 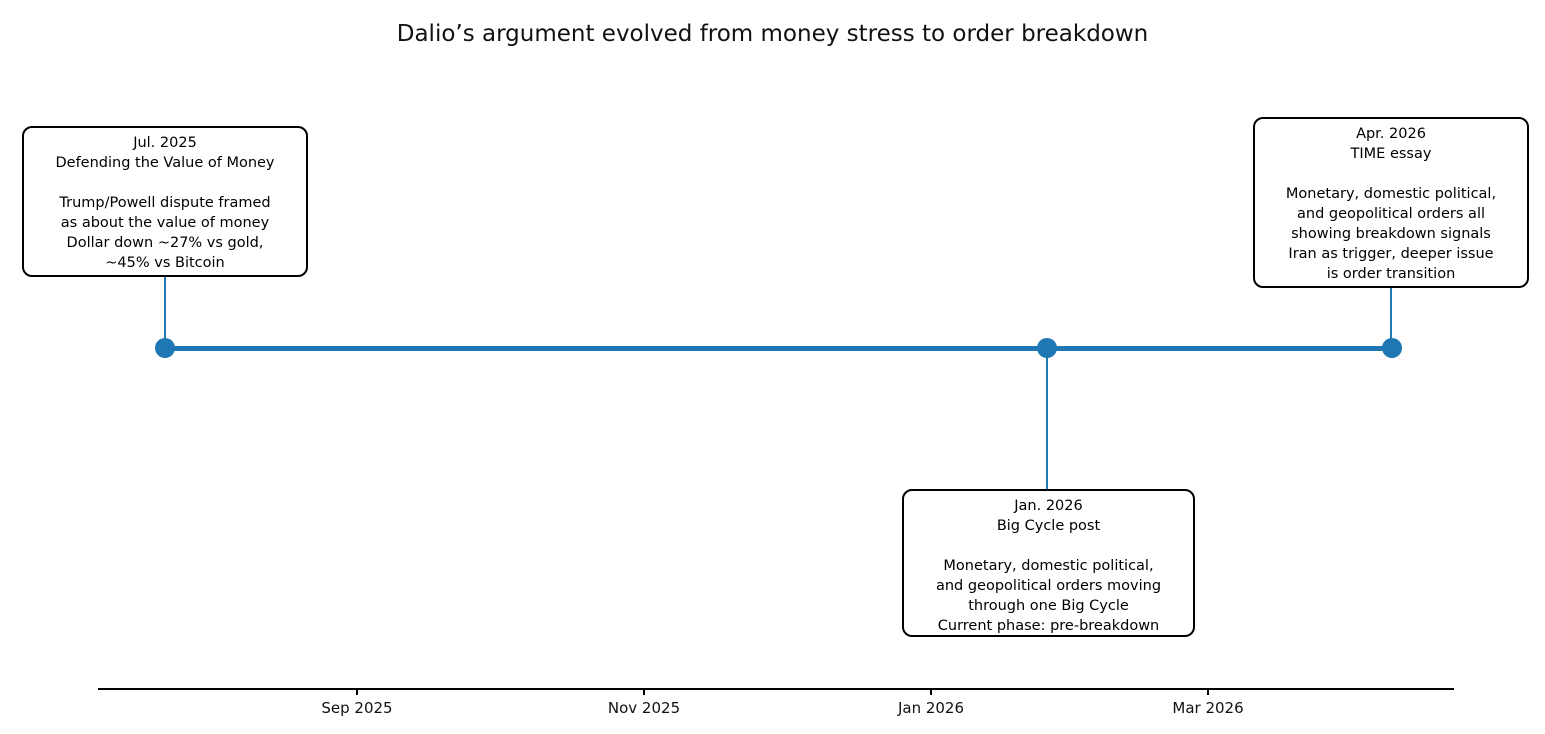 I want to click on x-axis-tick-label: Jan 2026, so click(x=931, y=708).